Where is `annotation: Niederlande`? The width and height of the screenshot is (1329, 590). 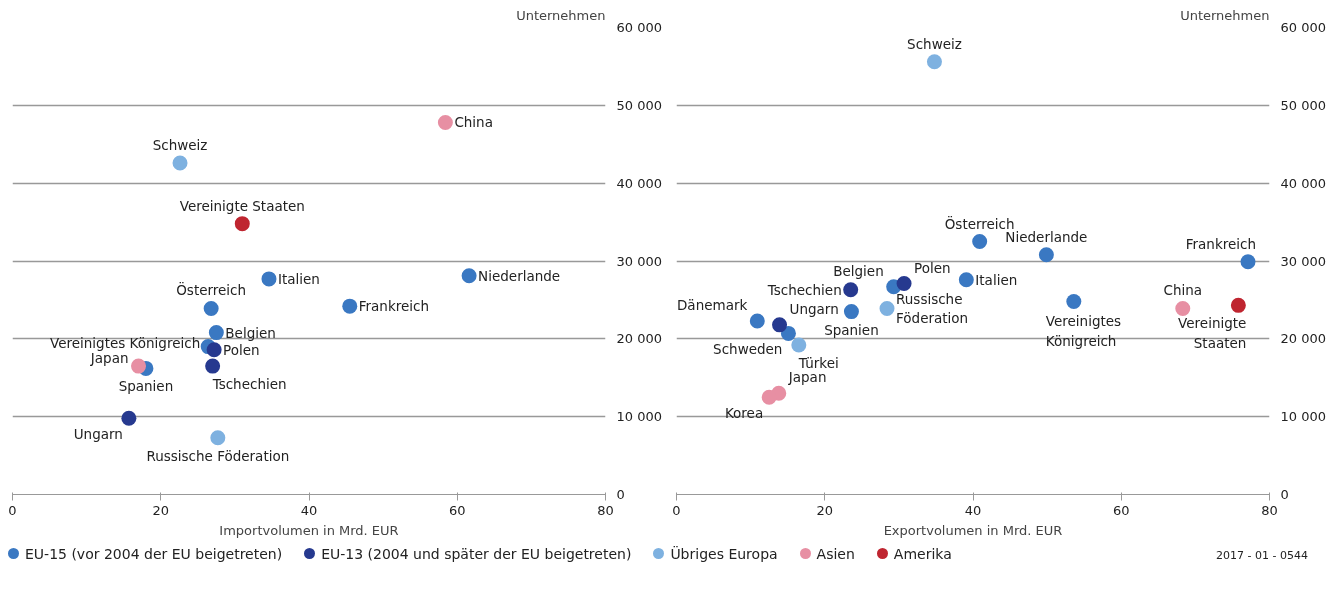 annotation: Niederlande is located at coordinates (519, 275).